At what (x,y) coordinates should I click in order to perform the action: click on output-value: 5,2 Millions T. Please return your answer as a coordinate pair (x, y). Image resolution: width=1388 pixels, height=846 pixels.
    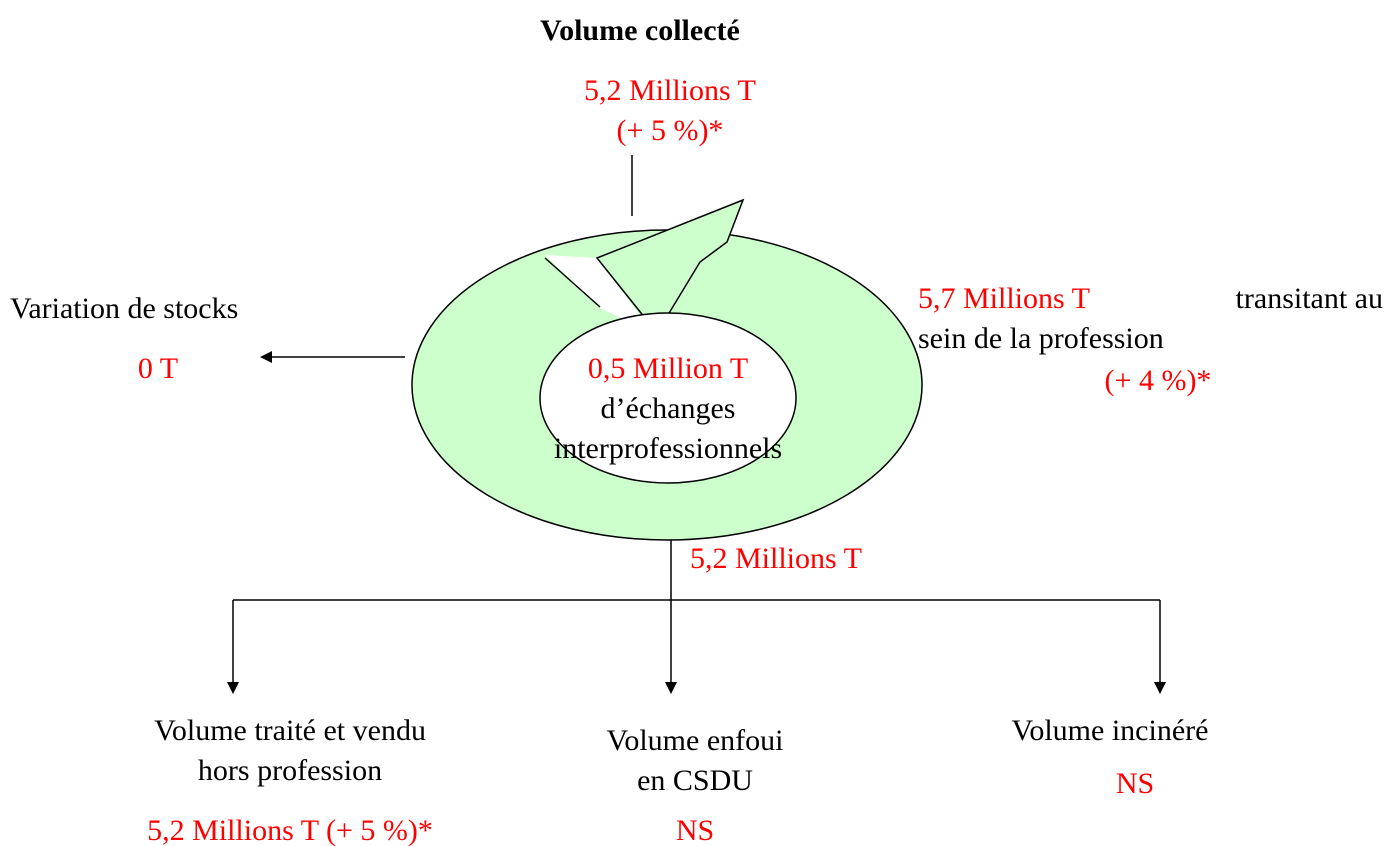
    Looking at the image, I should click on (776, 558).